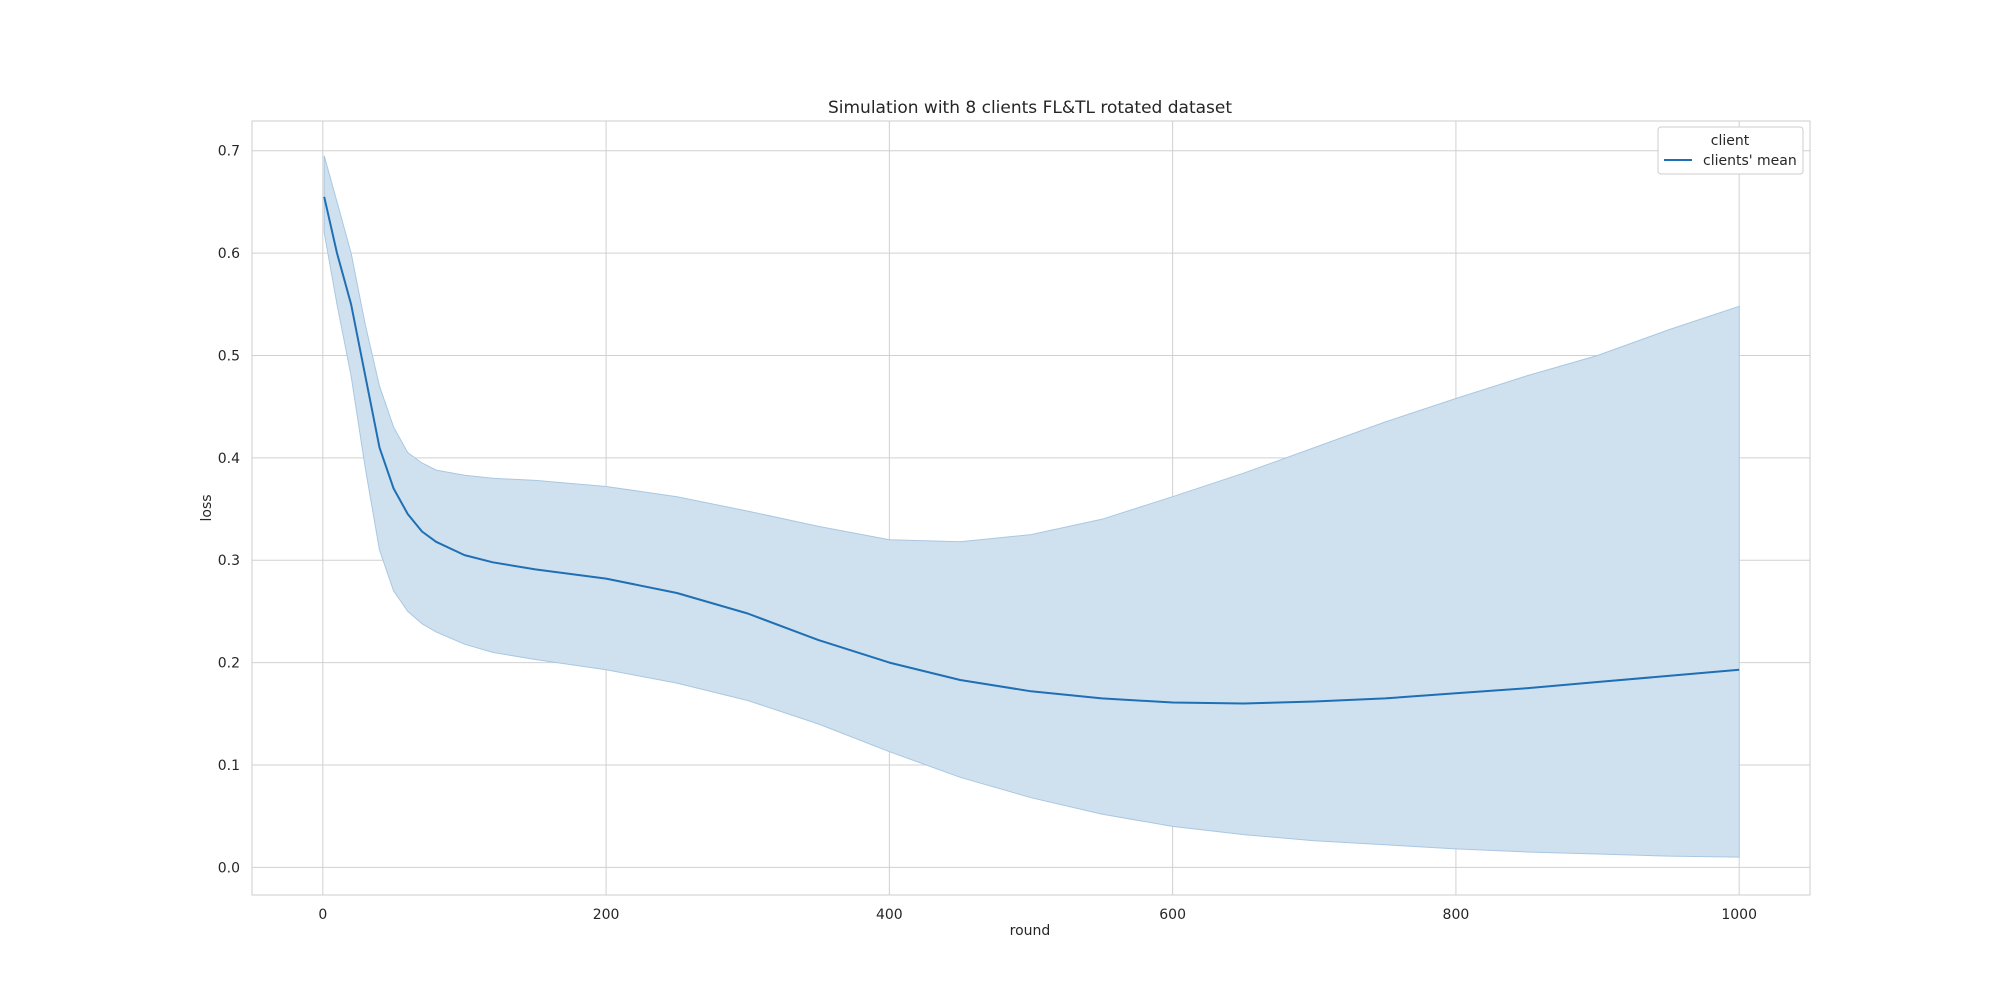 This screenshot has height=1000, width=2000. What do you see at coordinates (1456, 915) in the screenshot?
I see `x-tick-label: 800` at bounding box center [1456, 915].